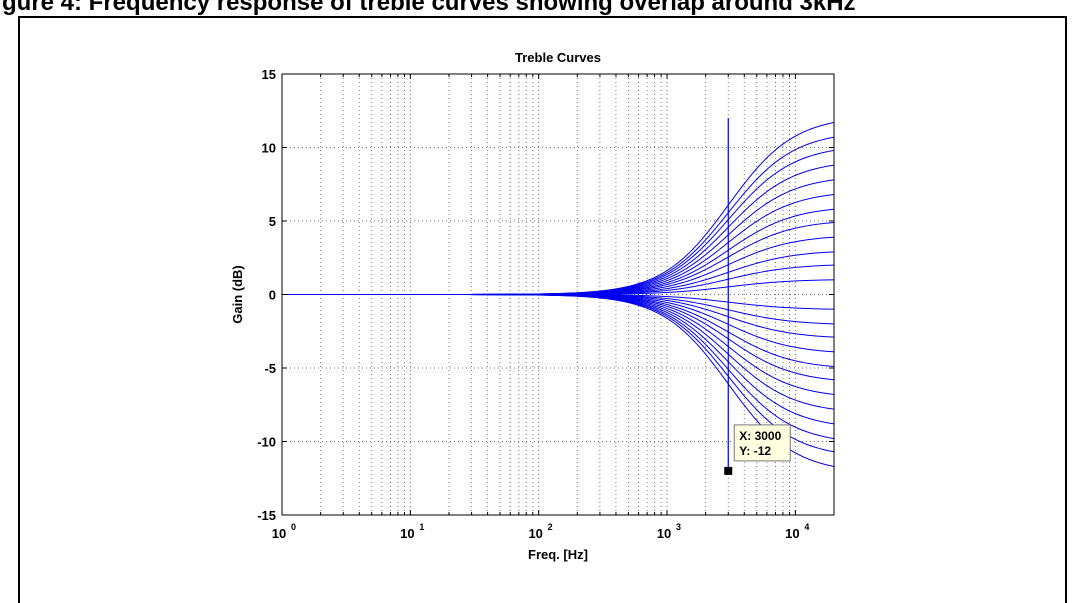 This screenshot has width=1087, height=603. What do you see at coordinates (272, 221) in the screenshot?
I see `y-tick-label: 5` at bounding box center [272, 221].